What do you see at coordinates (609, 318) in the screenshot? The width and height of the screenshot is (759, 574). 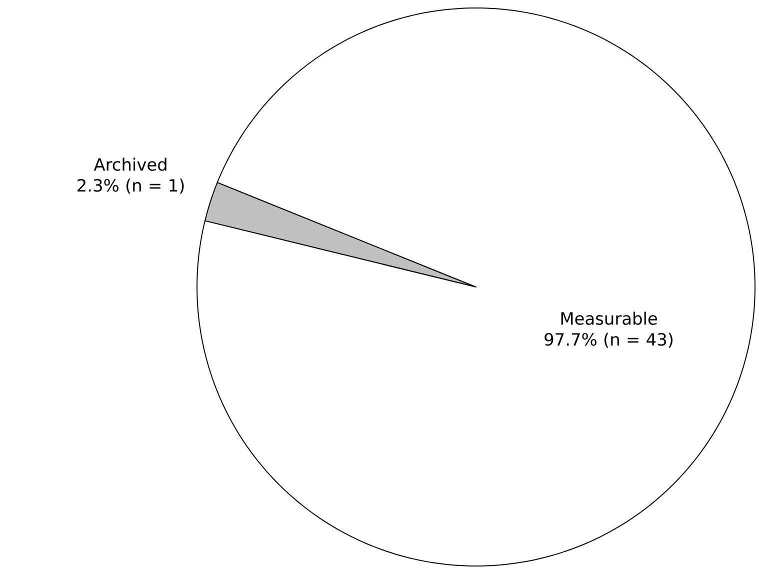 I see `slice-label: Measurable` at bounding box center [609, 318].